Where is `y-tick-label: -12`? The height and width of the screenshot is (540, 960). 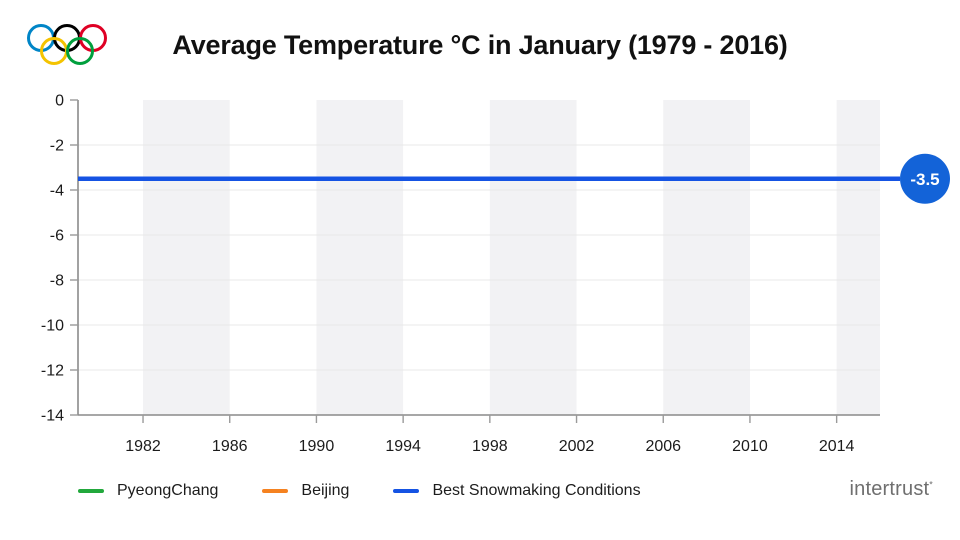
y-tick-label: -12 is located at coordinates (52, 371).